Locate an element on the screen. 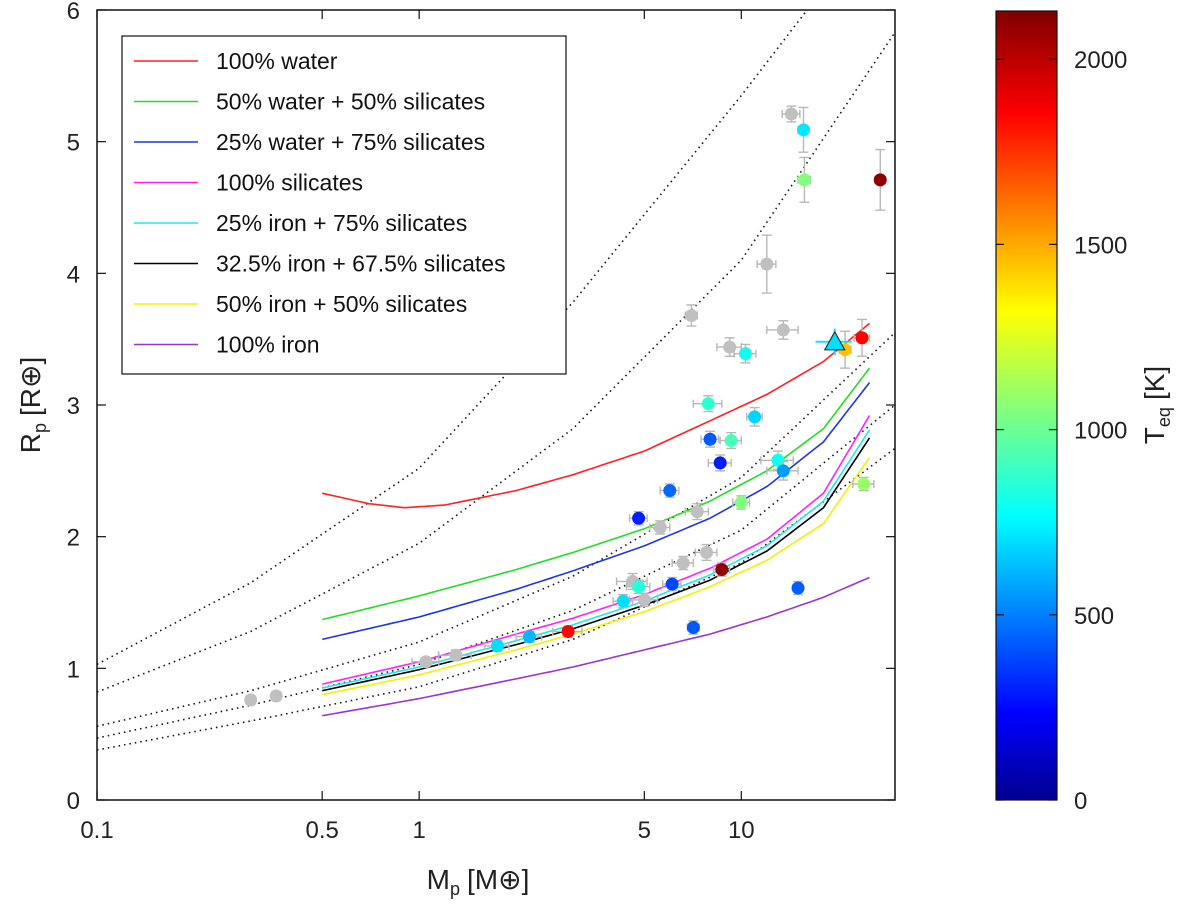 The image size is (1200, 906). x-tick-label: 0.1 is located at coordinates (96, 830).